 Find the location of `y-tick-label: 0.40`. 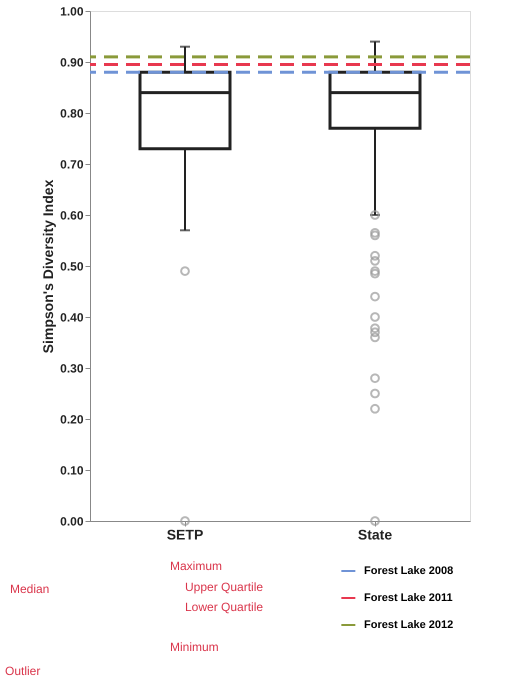

y-tick-label: 0.40 is located at coordinates (72, 317).